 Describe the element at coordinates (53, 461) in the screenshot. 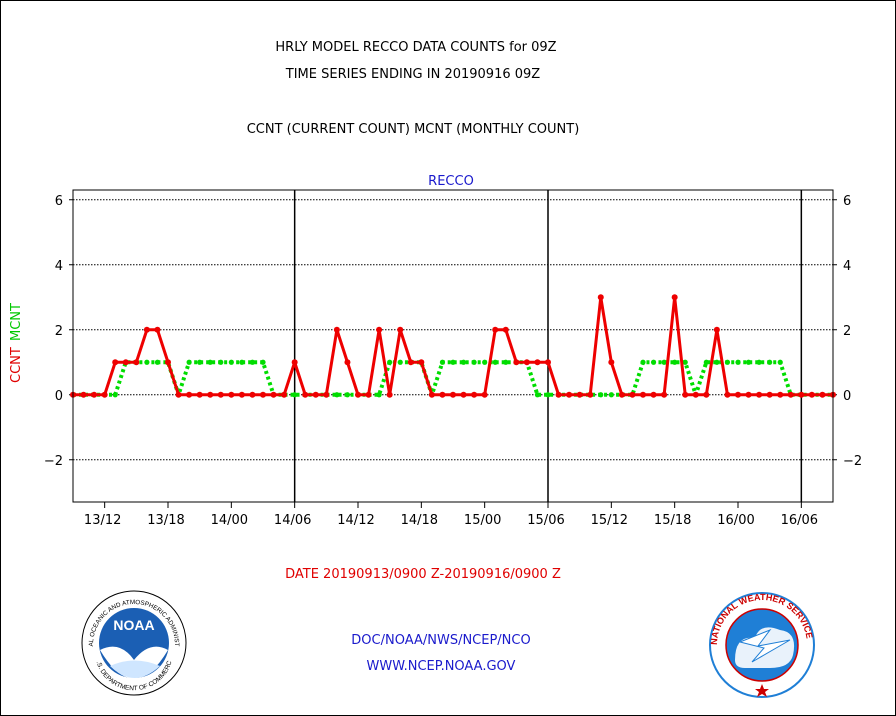

I see `y-tick-label-left: −2` at that location.